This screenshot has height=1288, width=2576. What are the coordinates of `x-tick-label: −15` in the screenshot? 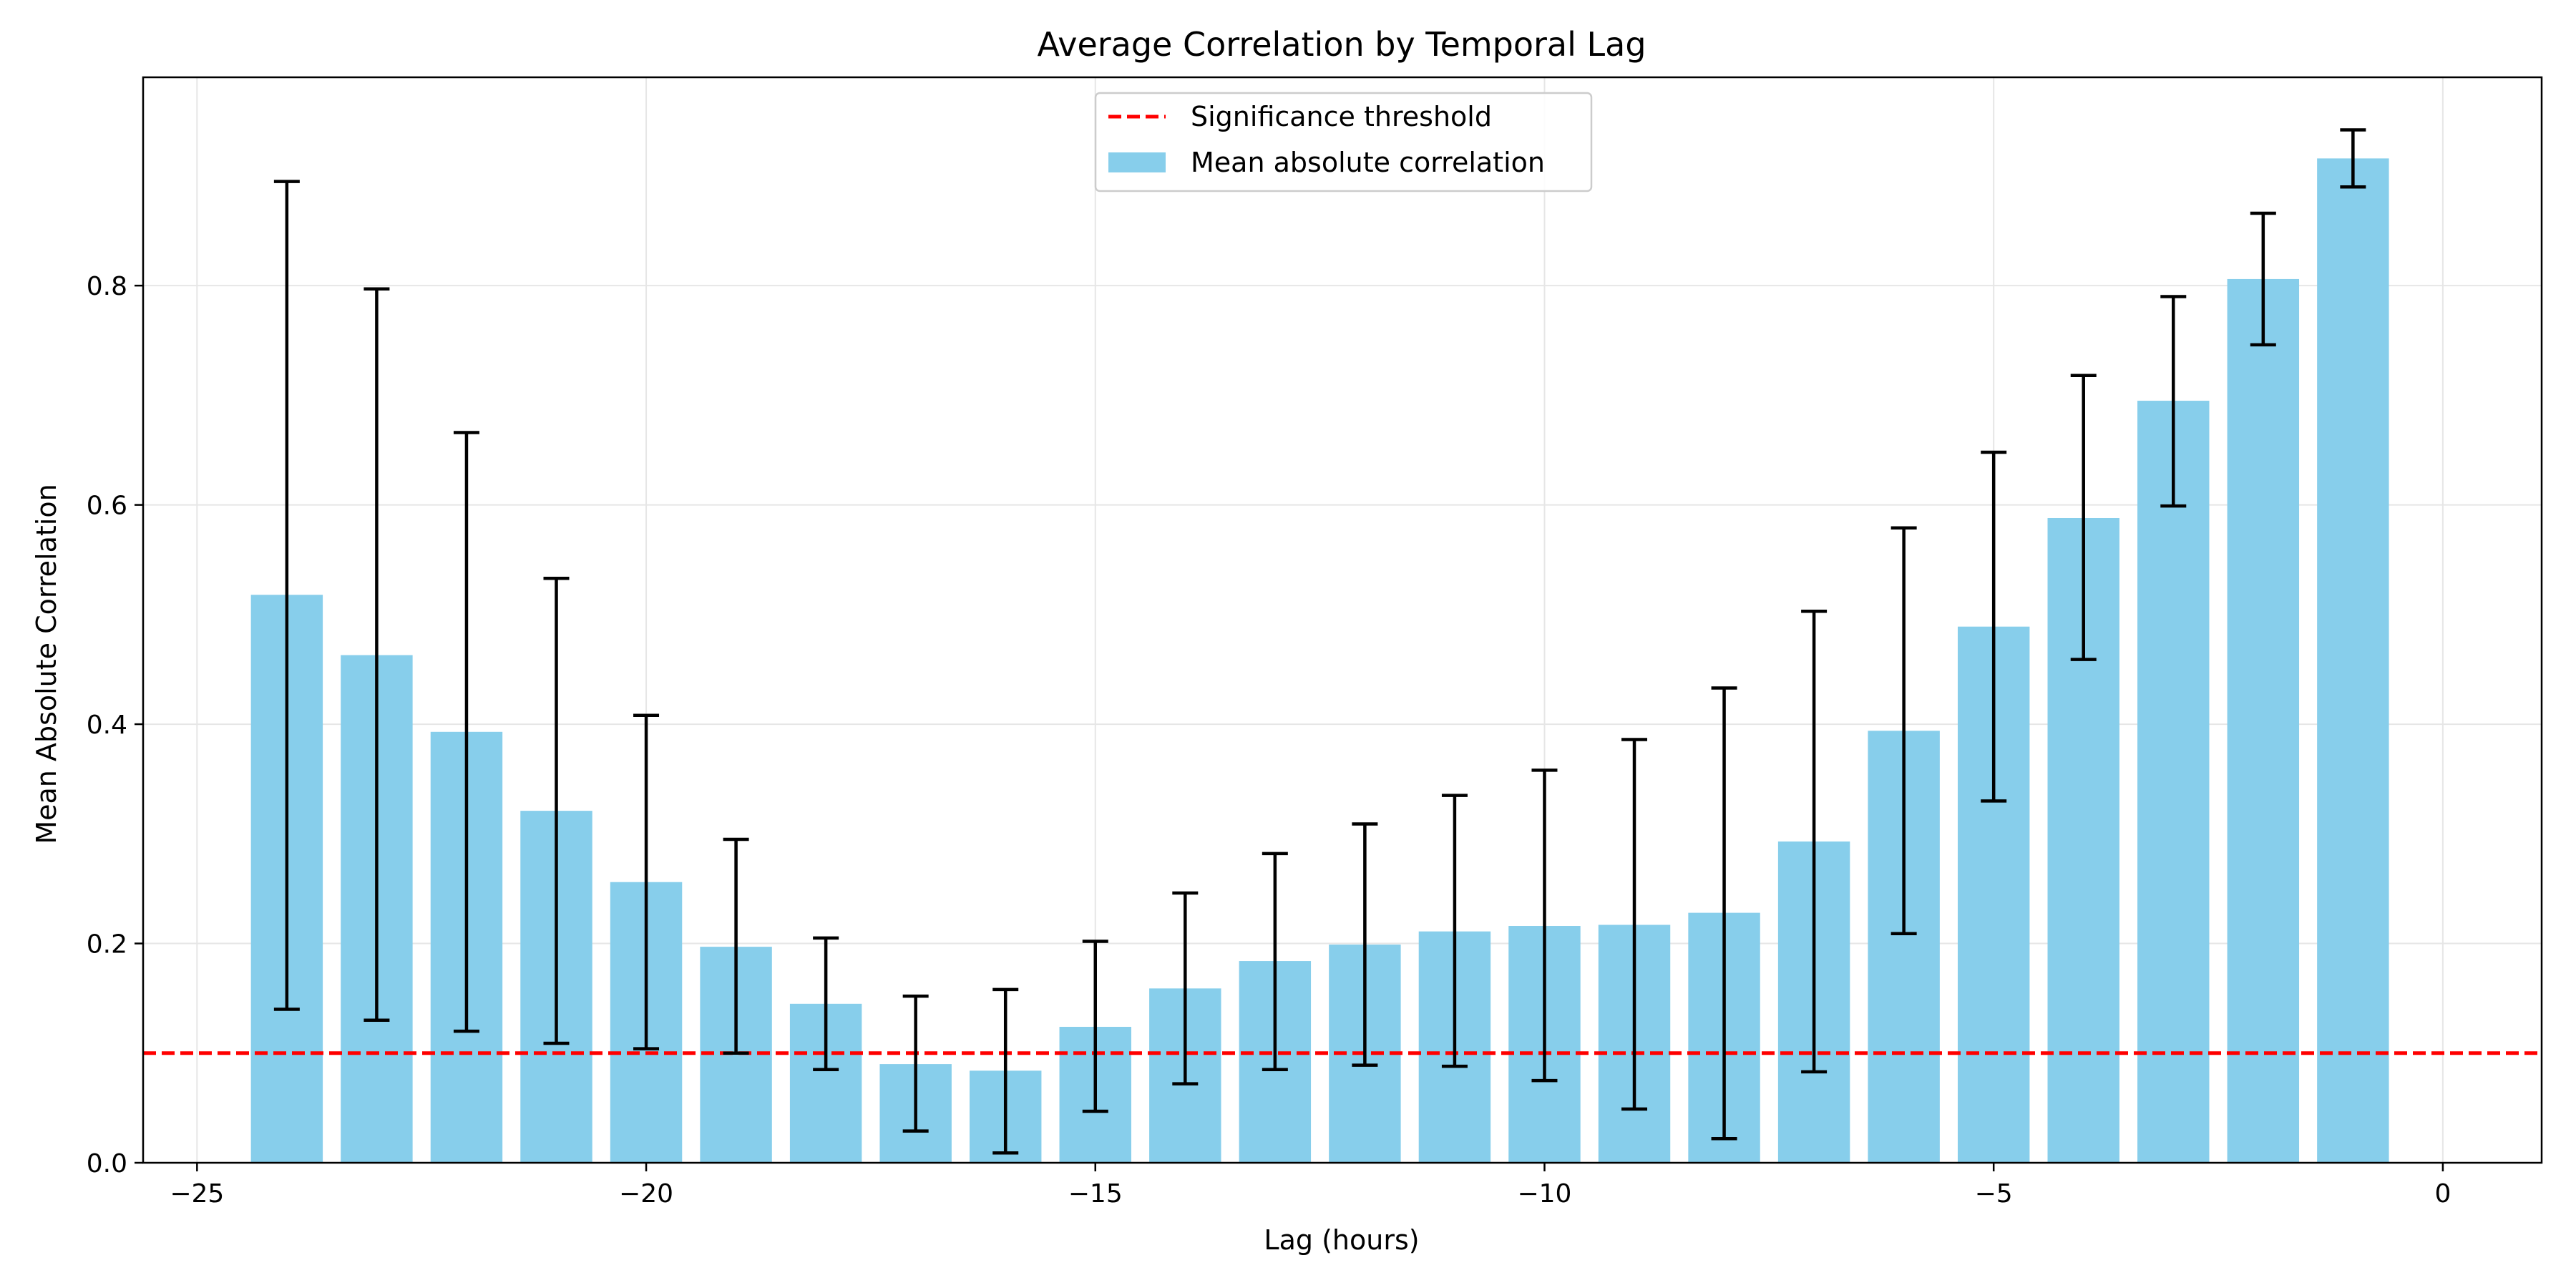 It's located at (1095, 1194).